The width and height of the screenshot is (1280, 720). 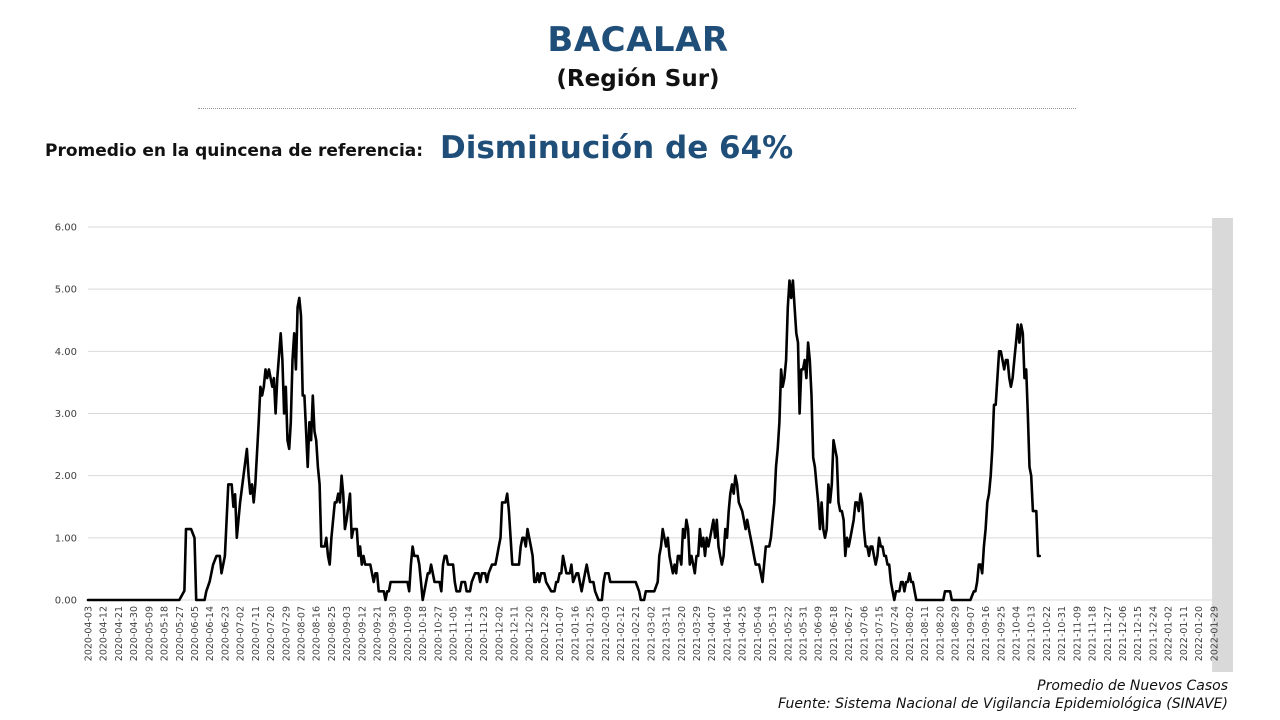 I want to click on x-tick-label: 2021-01-16, so click(x=575, y=633).